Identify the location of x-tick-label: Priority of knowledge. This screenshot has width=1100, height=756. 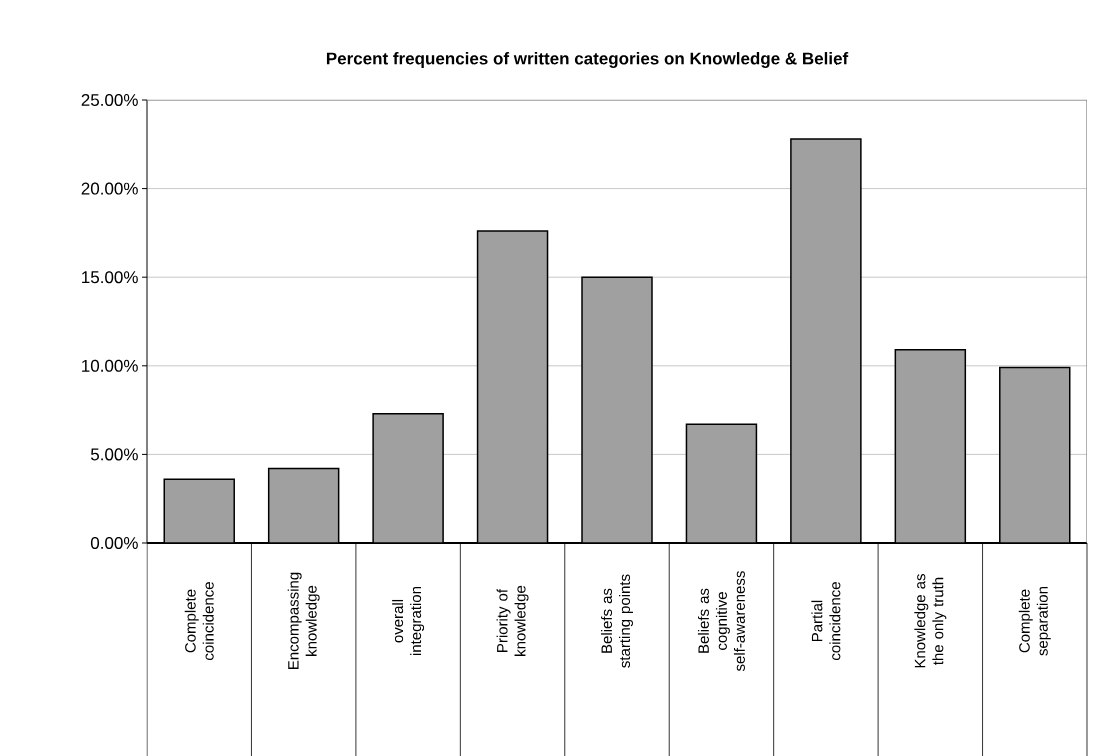
(512, 620).